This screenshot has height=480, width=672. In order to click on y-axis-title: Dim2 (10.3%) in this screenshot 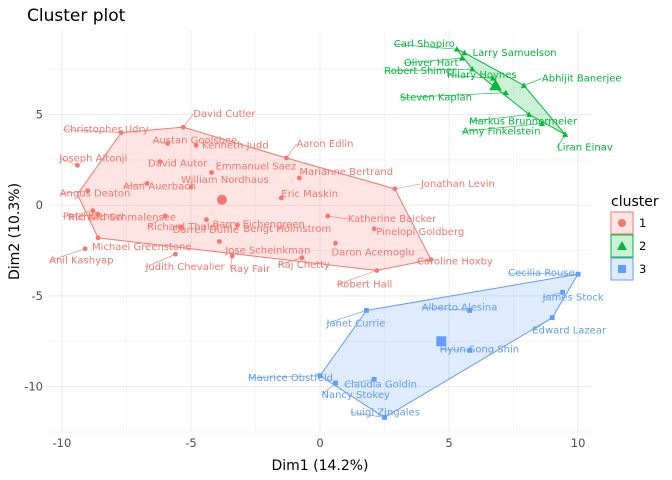, I will do `click(15, 231)`.